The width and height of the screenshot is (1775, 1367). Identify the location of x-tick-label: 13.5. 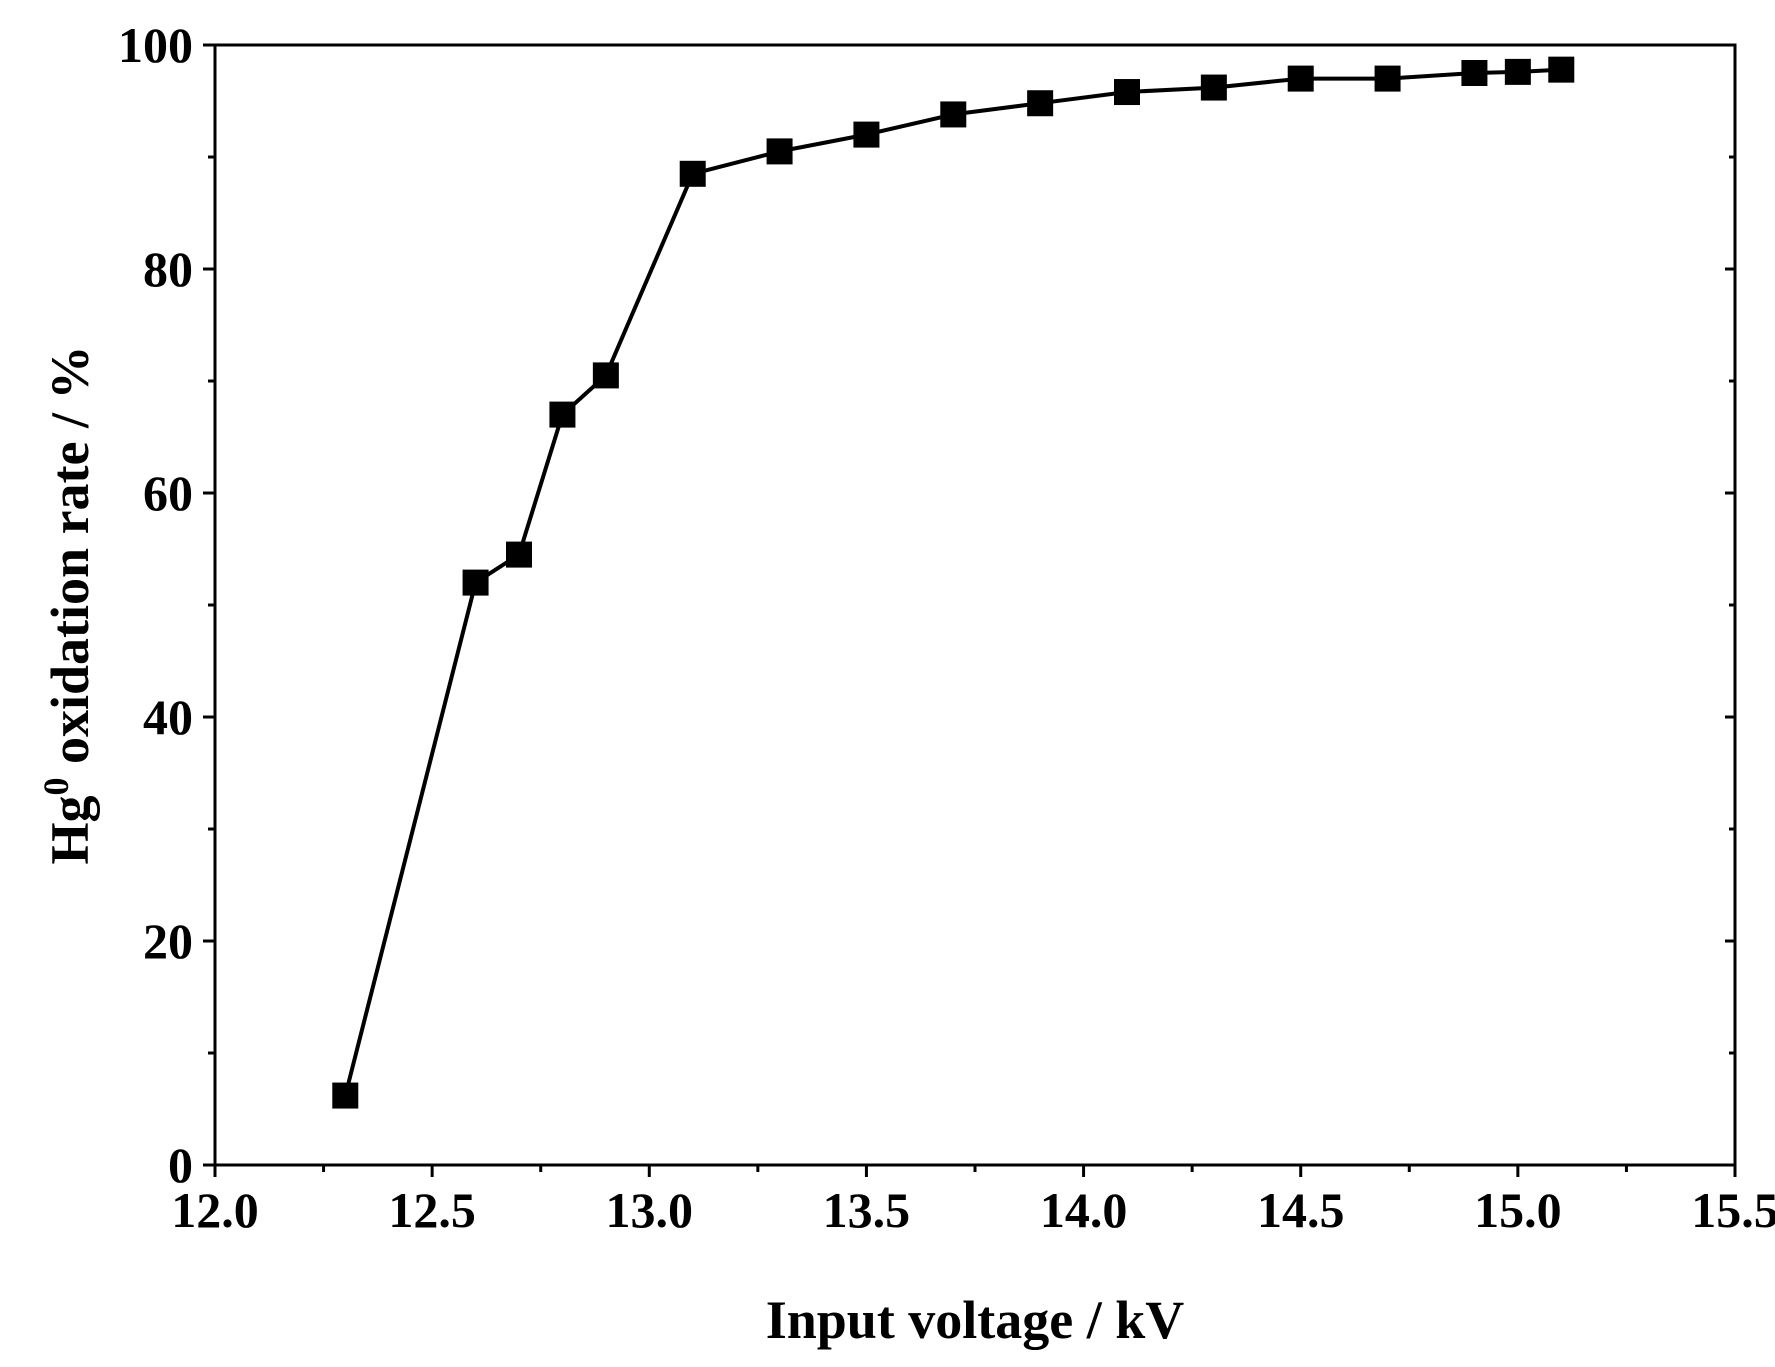
(867, 1210).